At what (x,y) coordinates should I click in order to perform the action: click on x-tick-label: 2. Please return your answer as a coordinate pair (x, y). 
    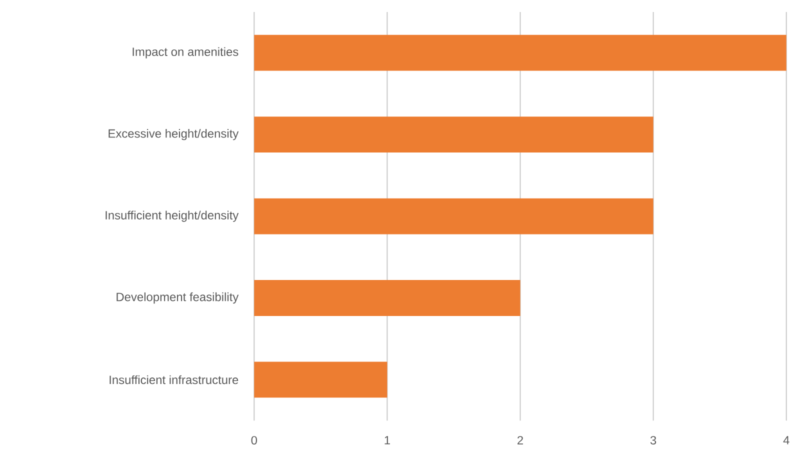
    Looking at the image, I should click on (520, 440).